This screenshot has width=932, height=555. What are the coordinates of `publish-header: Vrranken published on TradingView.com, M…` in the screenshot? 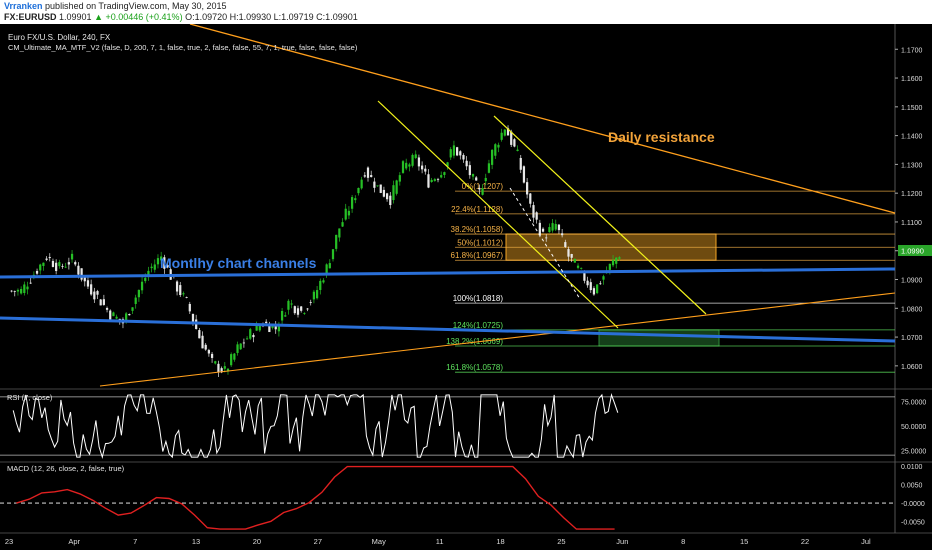 It's located at (466, 12).